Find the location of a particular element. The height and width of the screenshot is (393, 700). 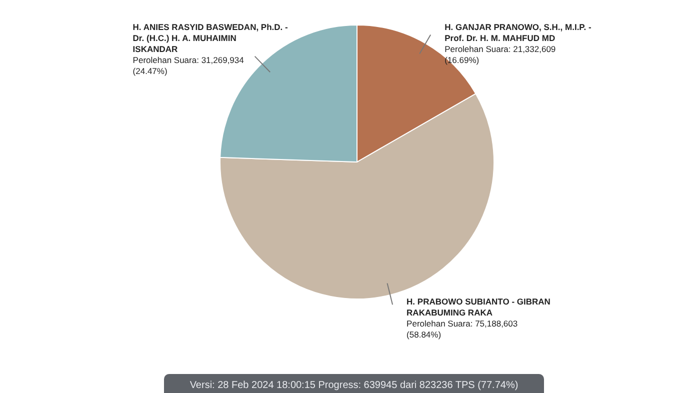

data-label: Perolehan Suara: 31,269,934 (24.47%) is located at coordinates (188, 65).